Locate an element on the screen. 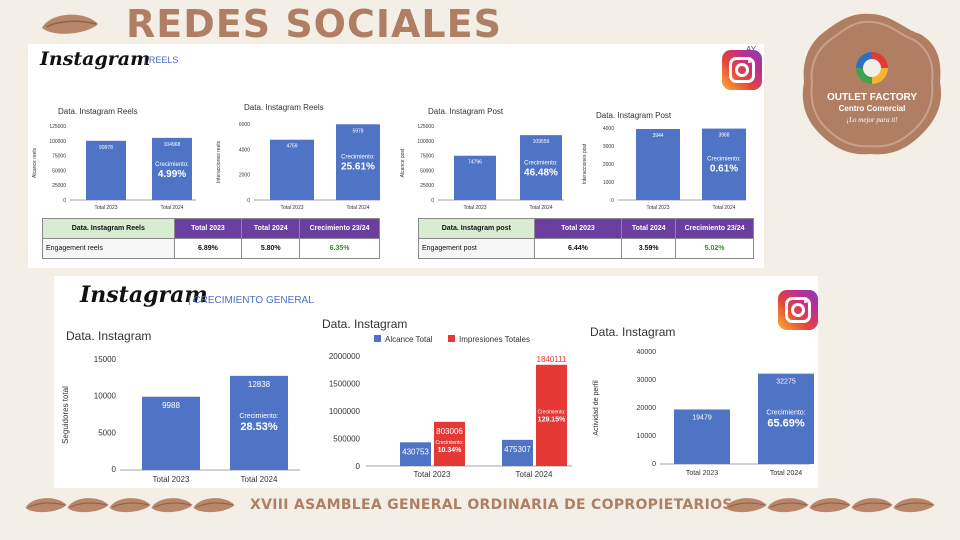 This screenshot has height=540, width=960. y-tick-label: 50000 is located at coordinates (427, 171).